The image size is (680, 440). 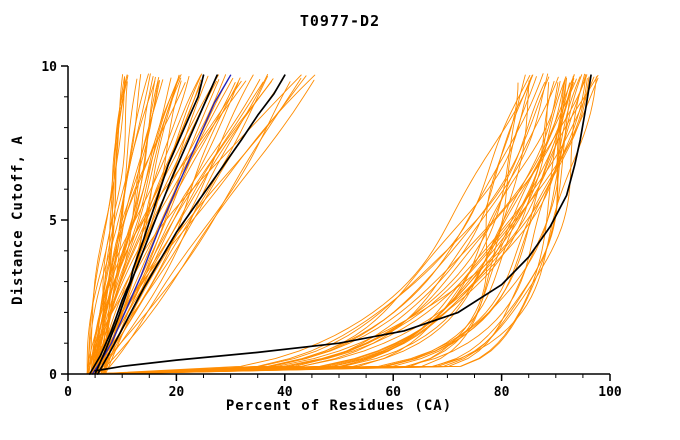 What do you see at coordinates (393, 392) in the screenshot?
I see `x-tick-label: 60` at bounding box center [393, 392].